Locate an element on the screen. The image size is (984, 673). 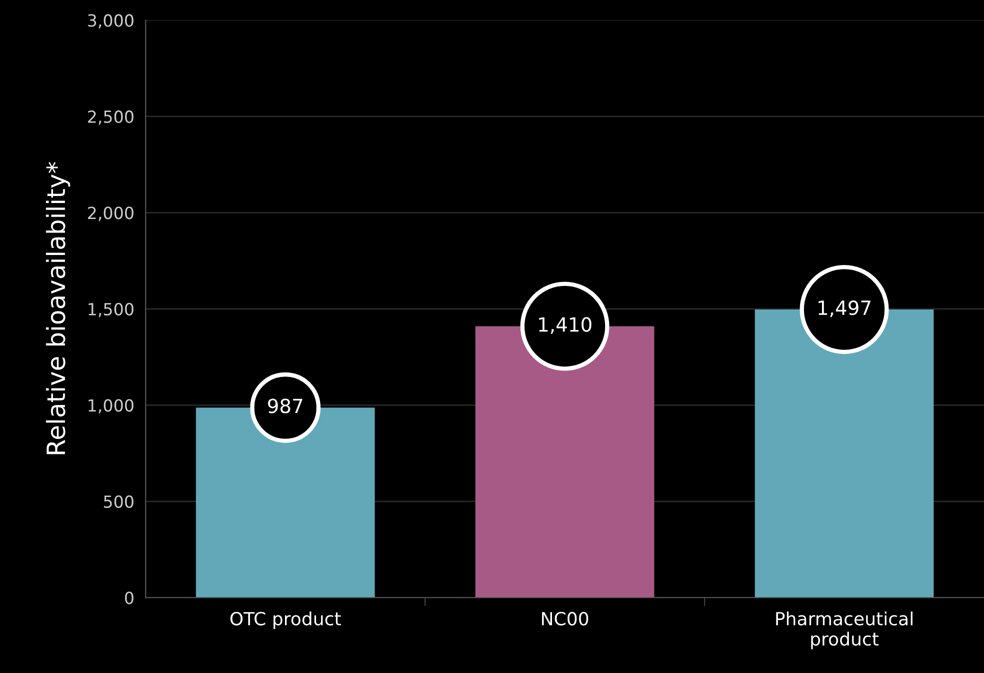
y-tick-label: 2,000 is located at coordinates (111, 213).